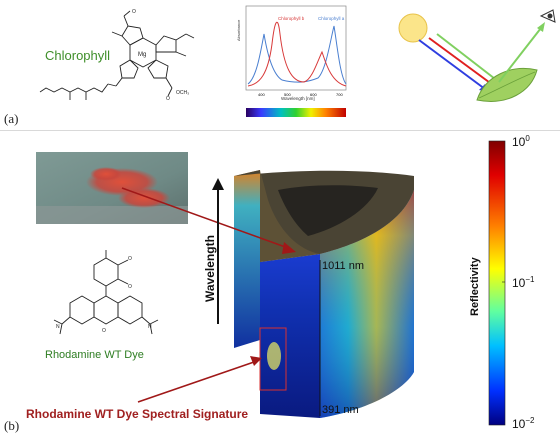 Image resolution: width=560 pixels, height=438 pixels. What do you see at coordinates (142, 55) in the screenshot?
I see `svg-text: Mg` at bounding box center [142, 55].